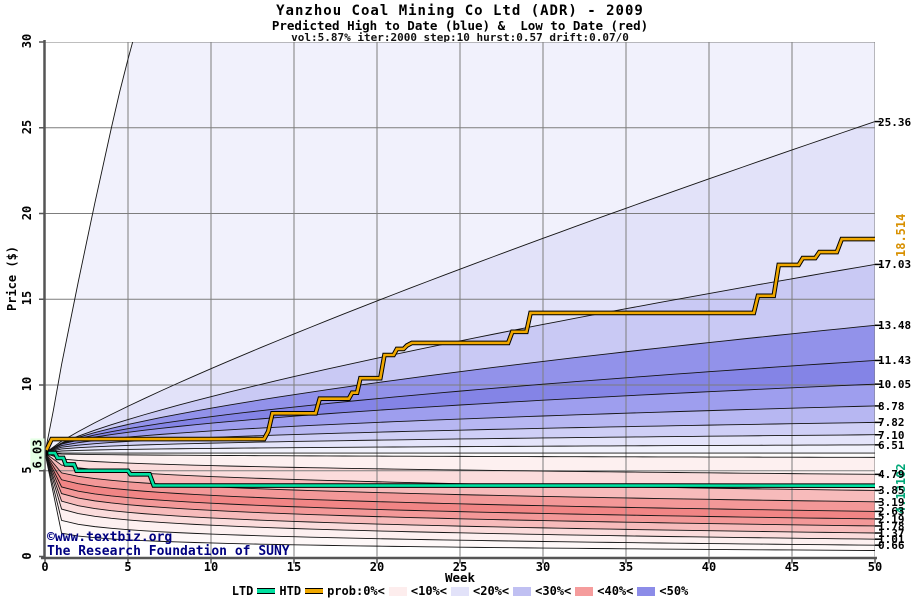  Describe the element at coordinates (27, 298) in the screenshot. I see `y-tick-label: 15` at that location.